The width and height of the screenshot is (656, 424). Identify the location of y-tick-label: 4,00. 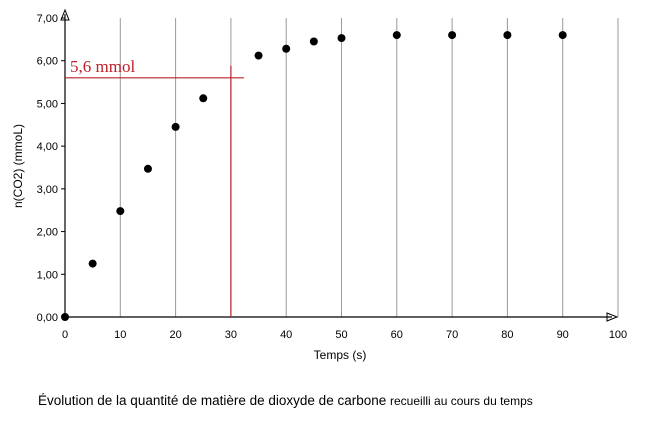
(47, 147).